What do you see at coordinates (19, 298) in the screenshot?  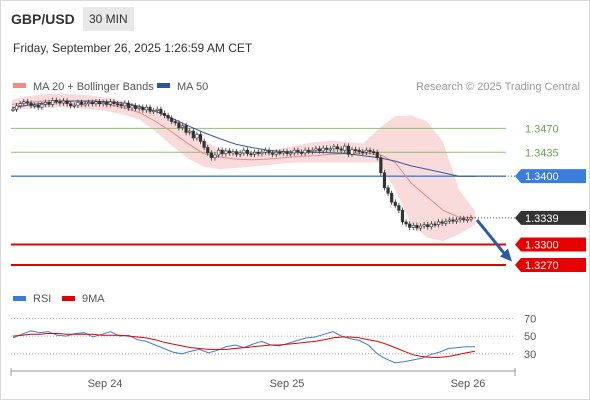 I see `rsi-legend-swatch` at bounding box center [19, 298].